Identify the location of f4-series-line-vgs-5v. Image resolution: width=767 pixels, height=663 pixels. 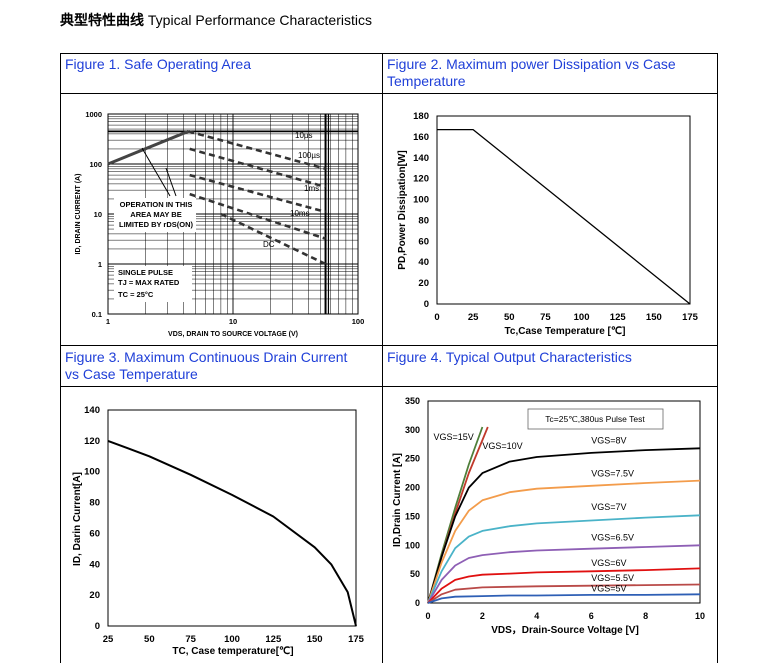
(564, 598).